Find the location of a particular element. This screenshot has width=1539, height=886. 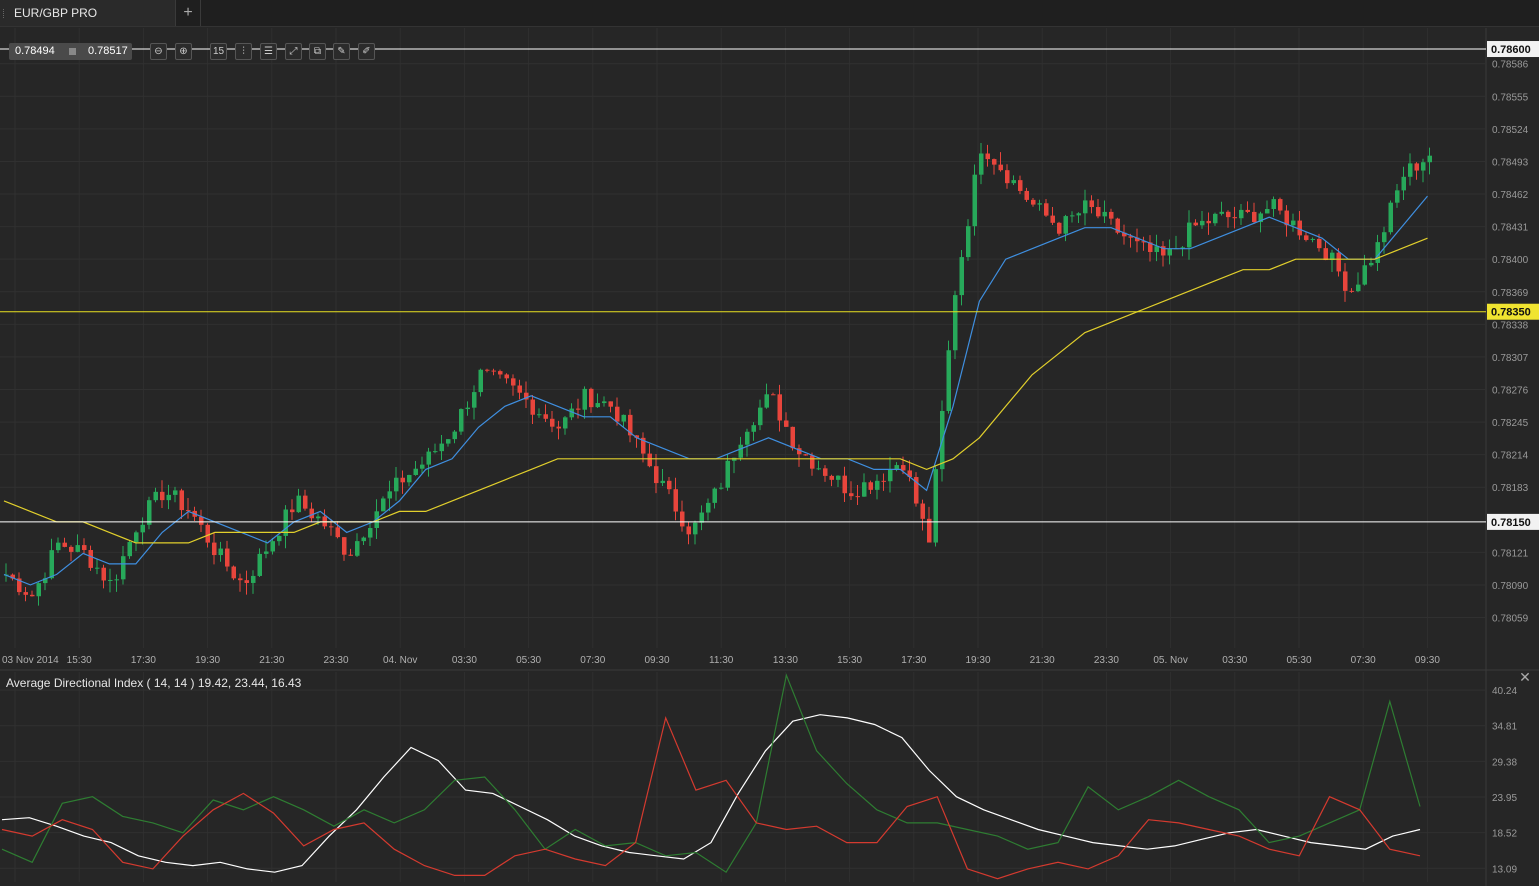

tab-grip-icon is located at coordinates (4, 13).